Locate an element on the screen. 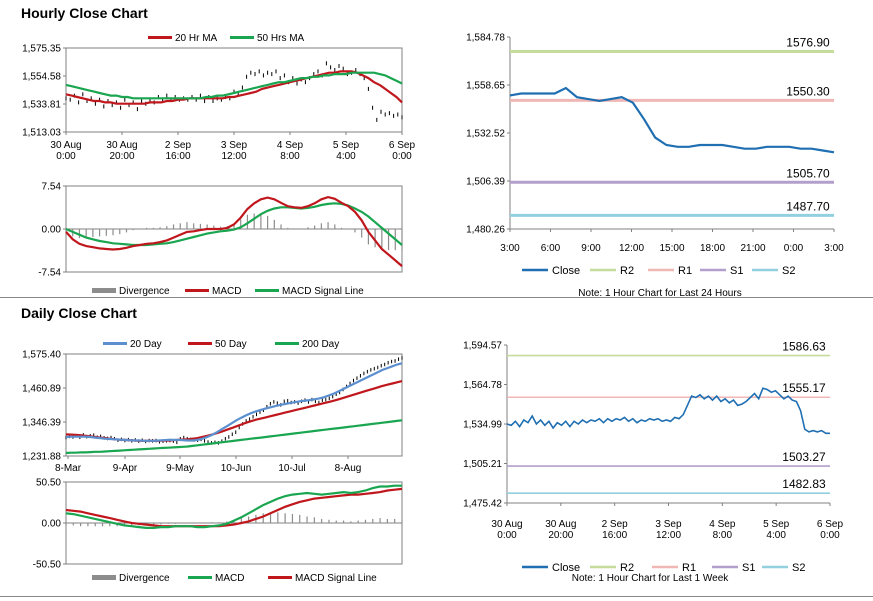 The image size is (873, 601). level-label-s1: 1503.27 is located at coordinates (804, 457).